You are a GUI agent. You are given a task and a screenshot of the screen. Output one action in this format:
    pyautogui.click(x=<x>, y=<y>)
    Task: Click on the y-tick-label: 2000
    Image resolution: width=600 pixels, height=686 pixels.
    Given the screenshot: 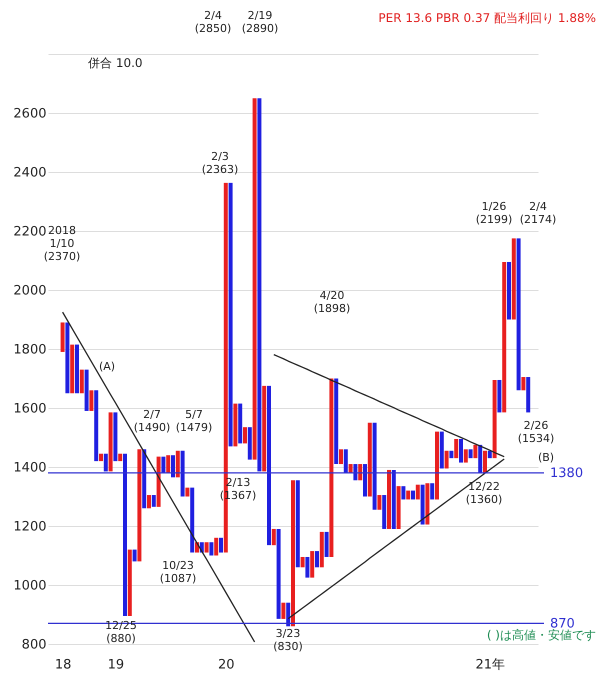 What is the action you would take?
    pyautogui.click(x=29, y=291)
    